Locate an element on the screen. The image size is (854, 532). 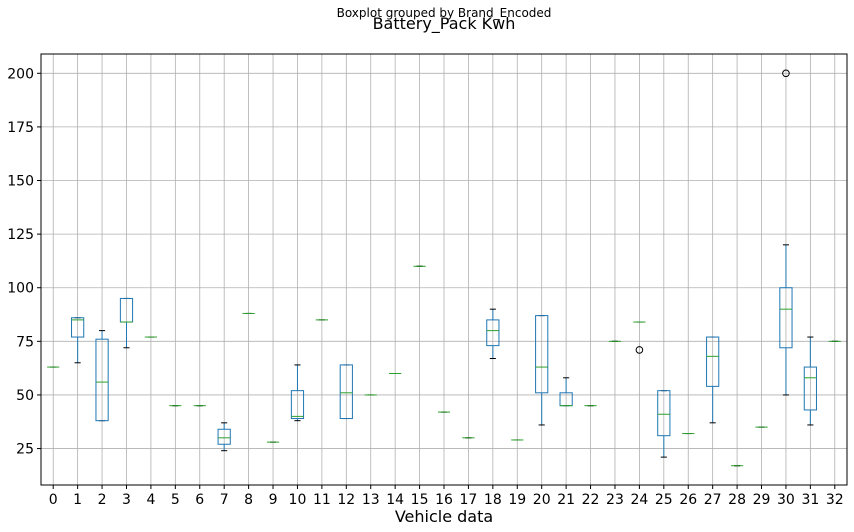
y-tick-label: 125 is located at coordinates (20, 235).